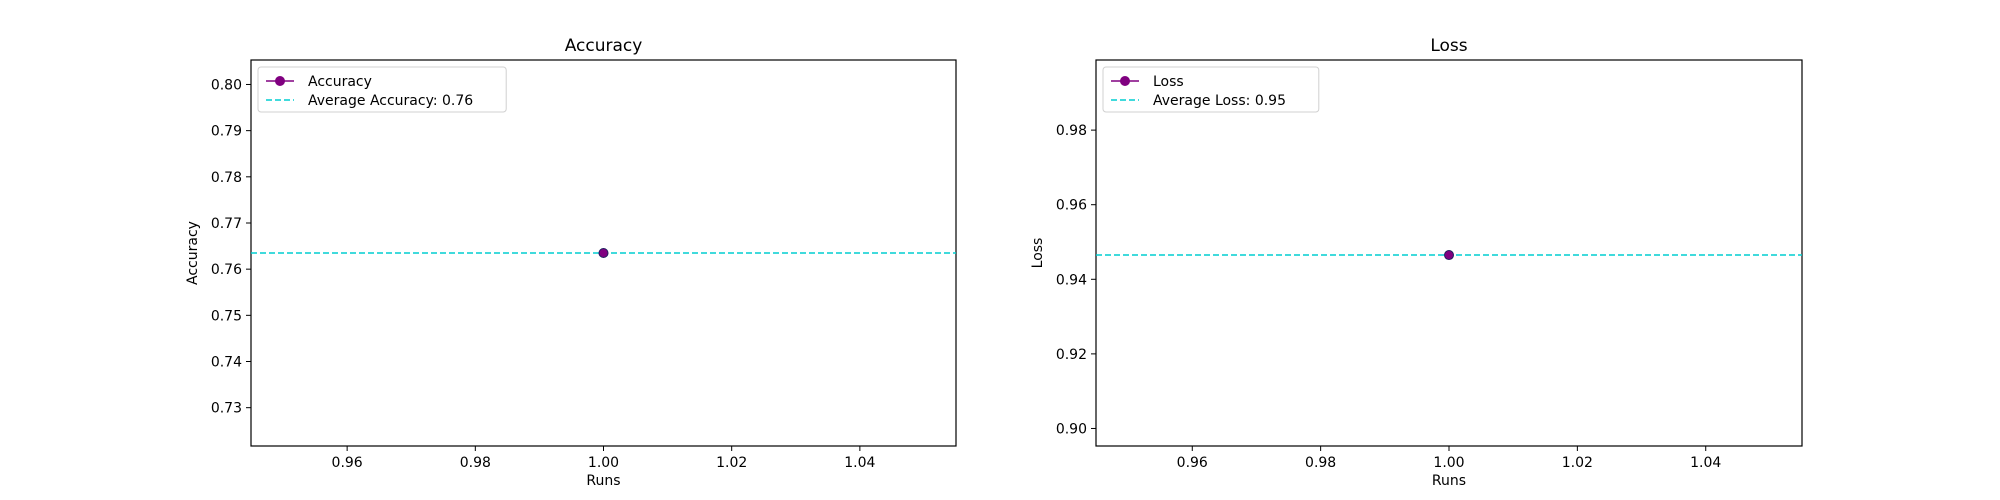  What do you see at coordinates (1071, 280) in the screenshot?
I see `y-tick-label: 0.94` at bounding box center [1071, 280].